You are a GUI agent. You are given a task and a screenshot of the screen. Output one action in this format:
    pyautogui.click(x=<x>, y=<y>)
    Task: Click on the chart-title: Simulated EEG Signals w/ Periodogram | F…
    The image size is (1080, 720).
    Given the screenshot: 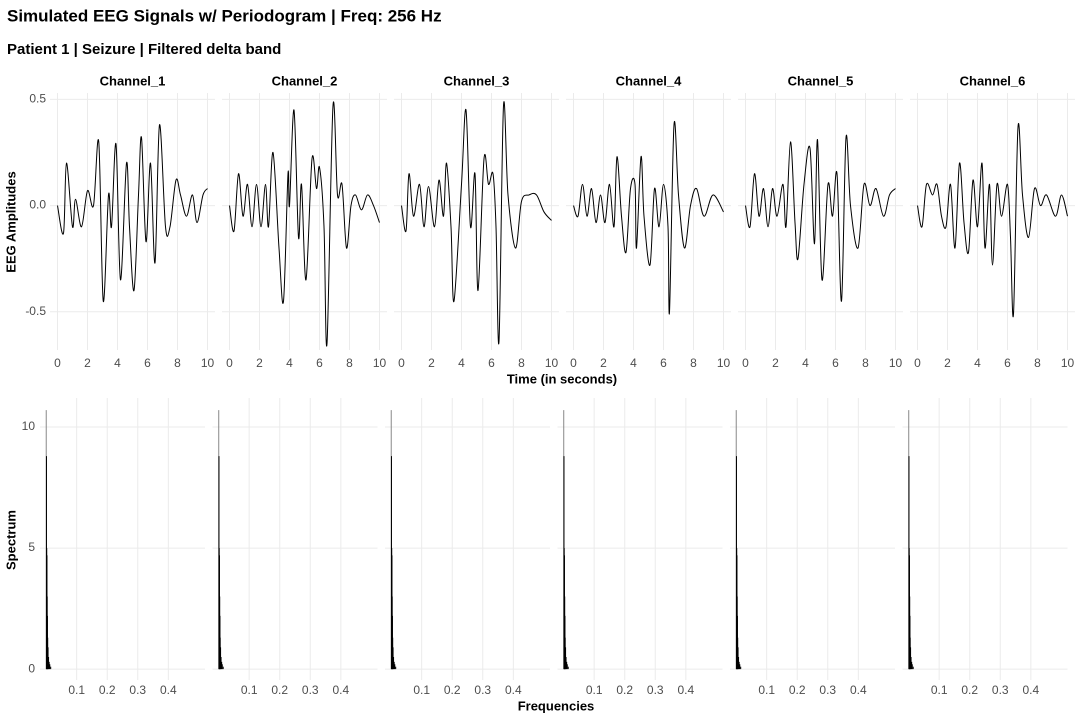 What is the action you would take?
    pyautogui.click(x=224, y=15)
    